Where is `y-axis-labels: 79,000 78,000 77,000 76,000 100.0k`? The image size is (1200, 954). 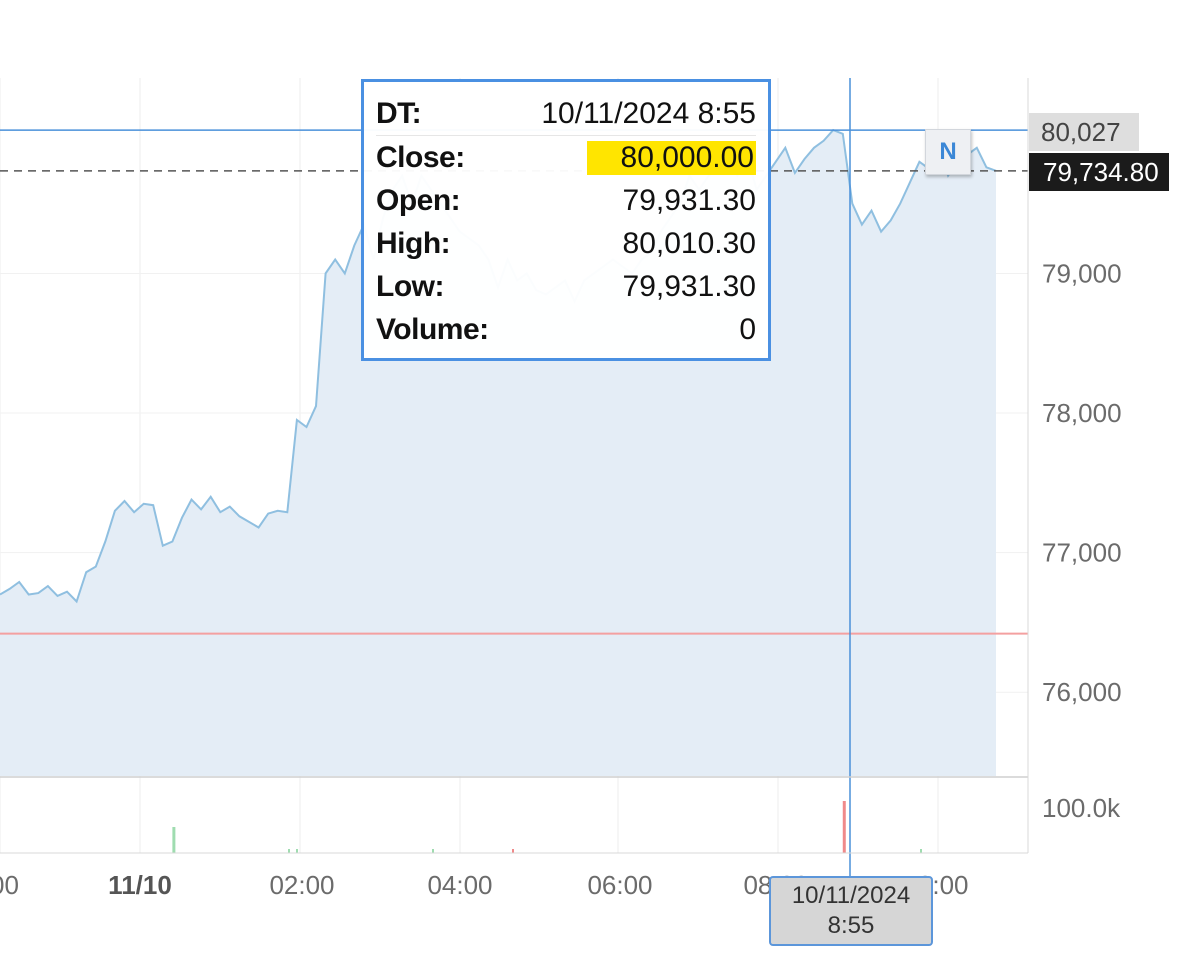
y-axis-labels: 79,000 78,000 77,000 76,000 100.0k is located at coordinates (1082, 540).